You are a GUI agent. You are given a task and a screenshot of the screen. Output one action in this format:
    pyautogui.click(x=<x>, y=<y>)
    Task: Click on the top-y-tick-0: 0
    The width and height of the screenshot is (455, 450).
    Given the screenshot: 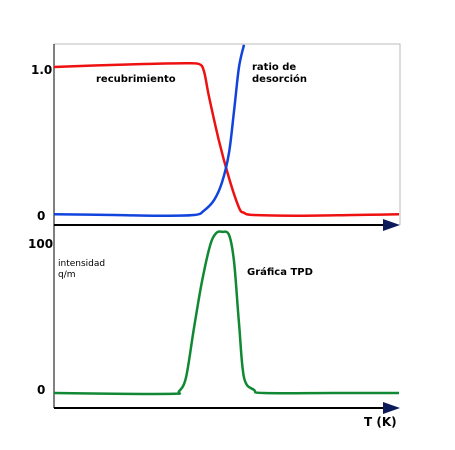 What is the action you would take?
    pyautogui.click(x=41, y=216)
    